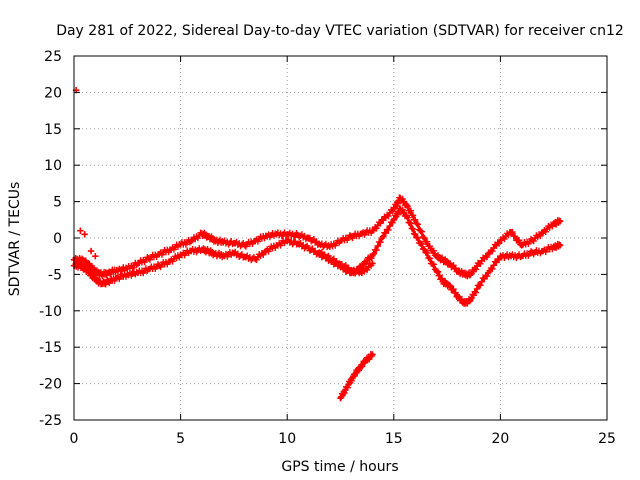  What do you see at coordinates (53, 57) in the screenshot?
I see `y-tick-label: 25` at bounding box center [53, 57].